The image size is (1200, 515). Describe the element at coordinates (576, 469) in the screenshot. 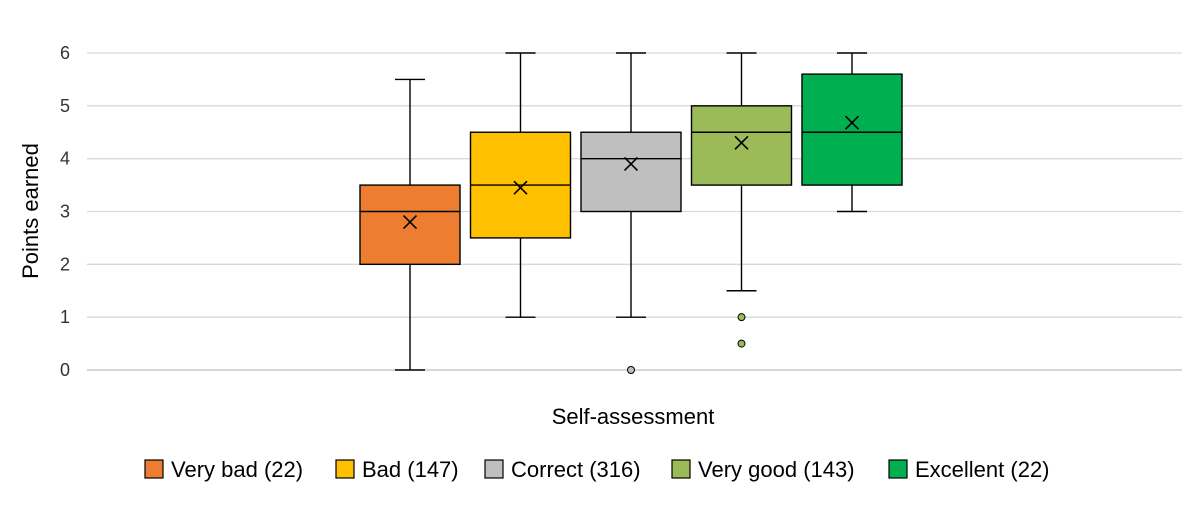

I see `legend-label-3: Correct (316)` at that location.